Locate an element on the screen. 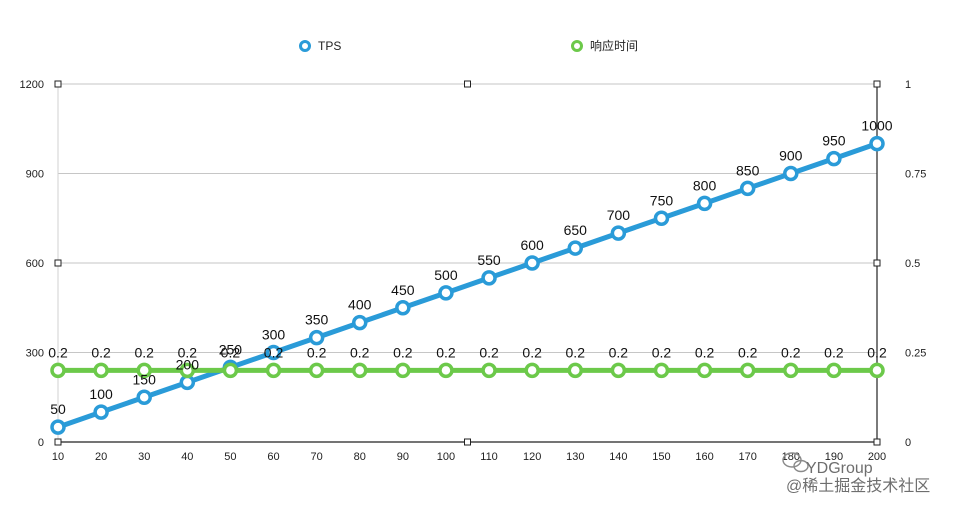 The width and height of the screenshot is (954, 509). data-label: 300 is located at coordinates (274, 335).